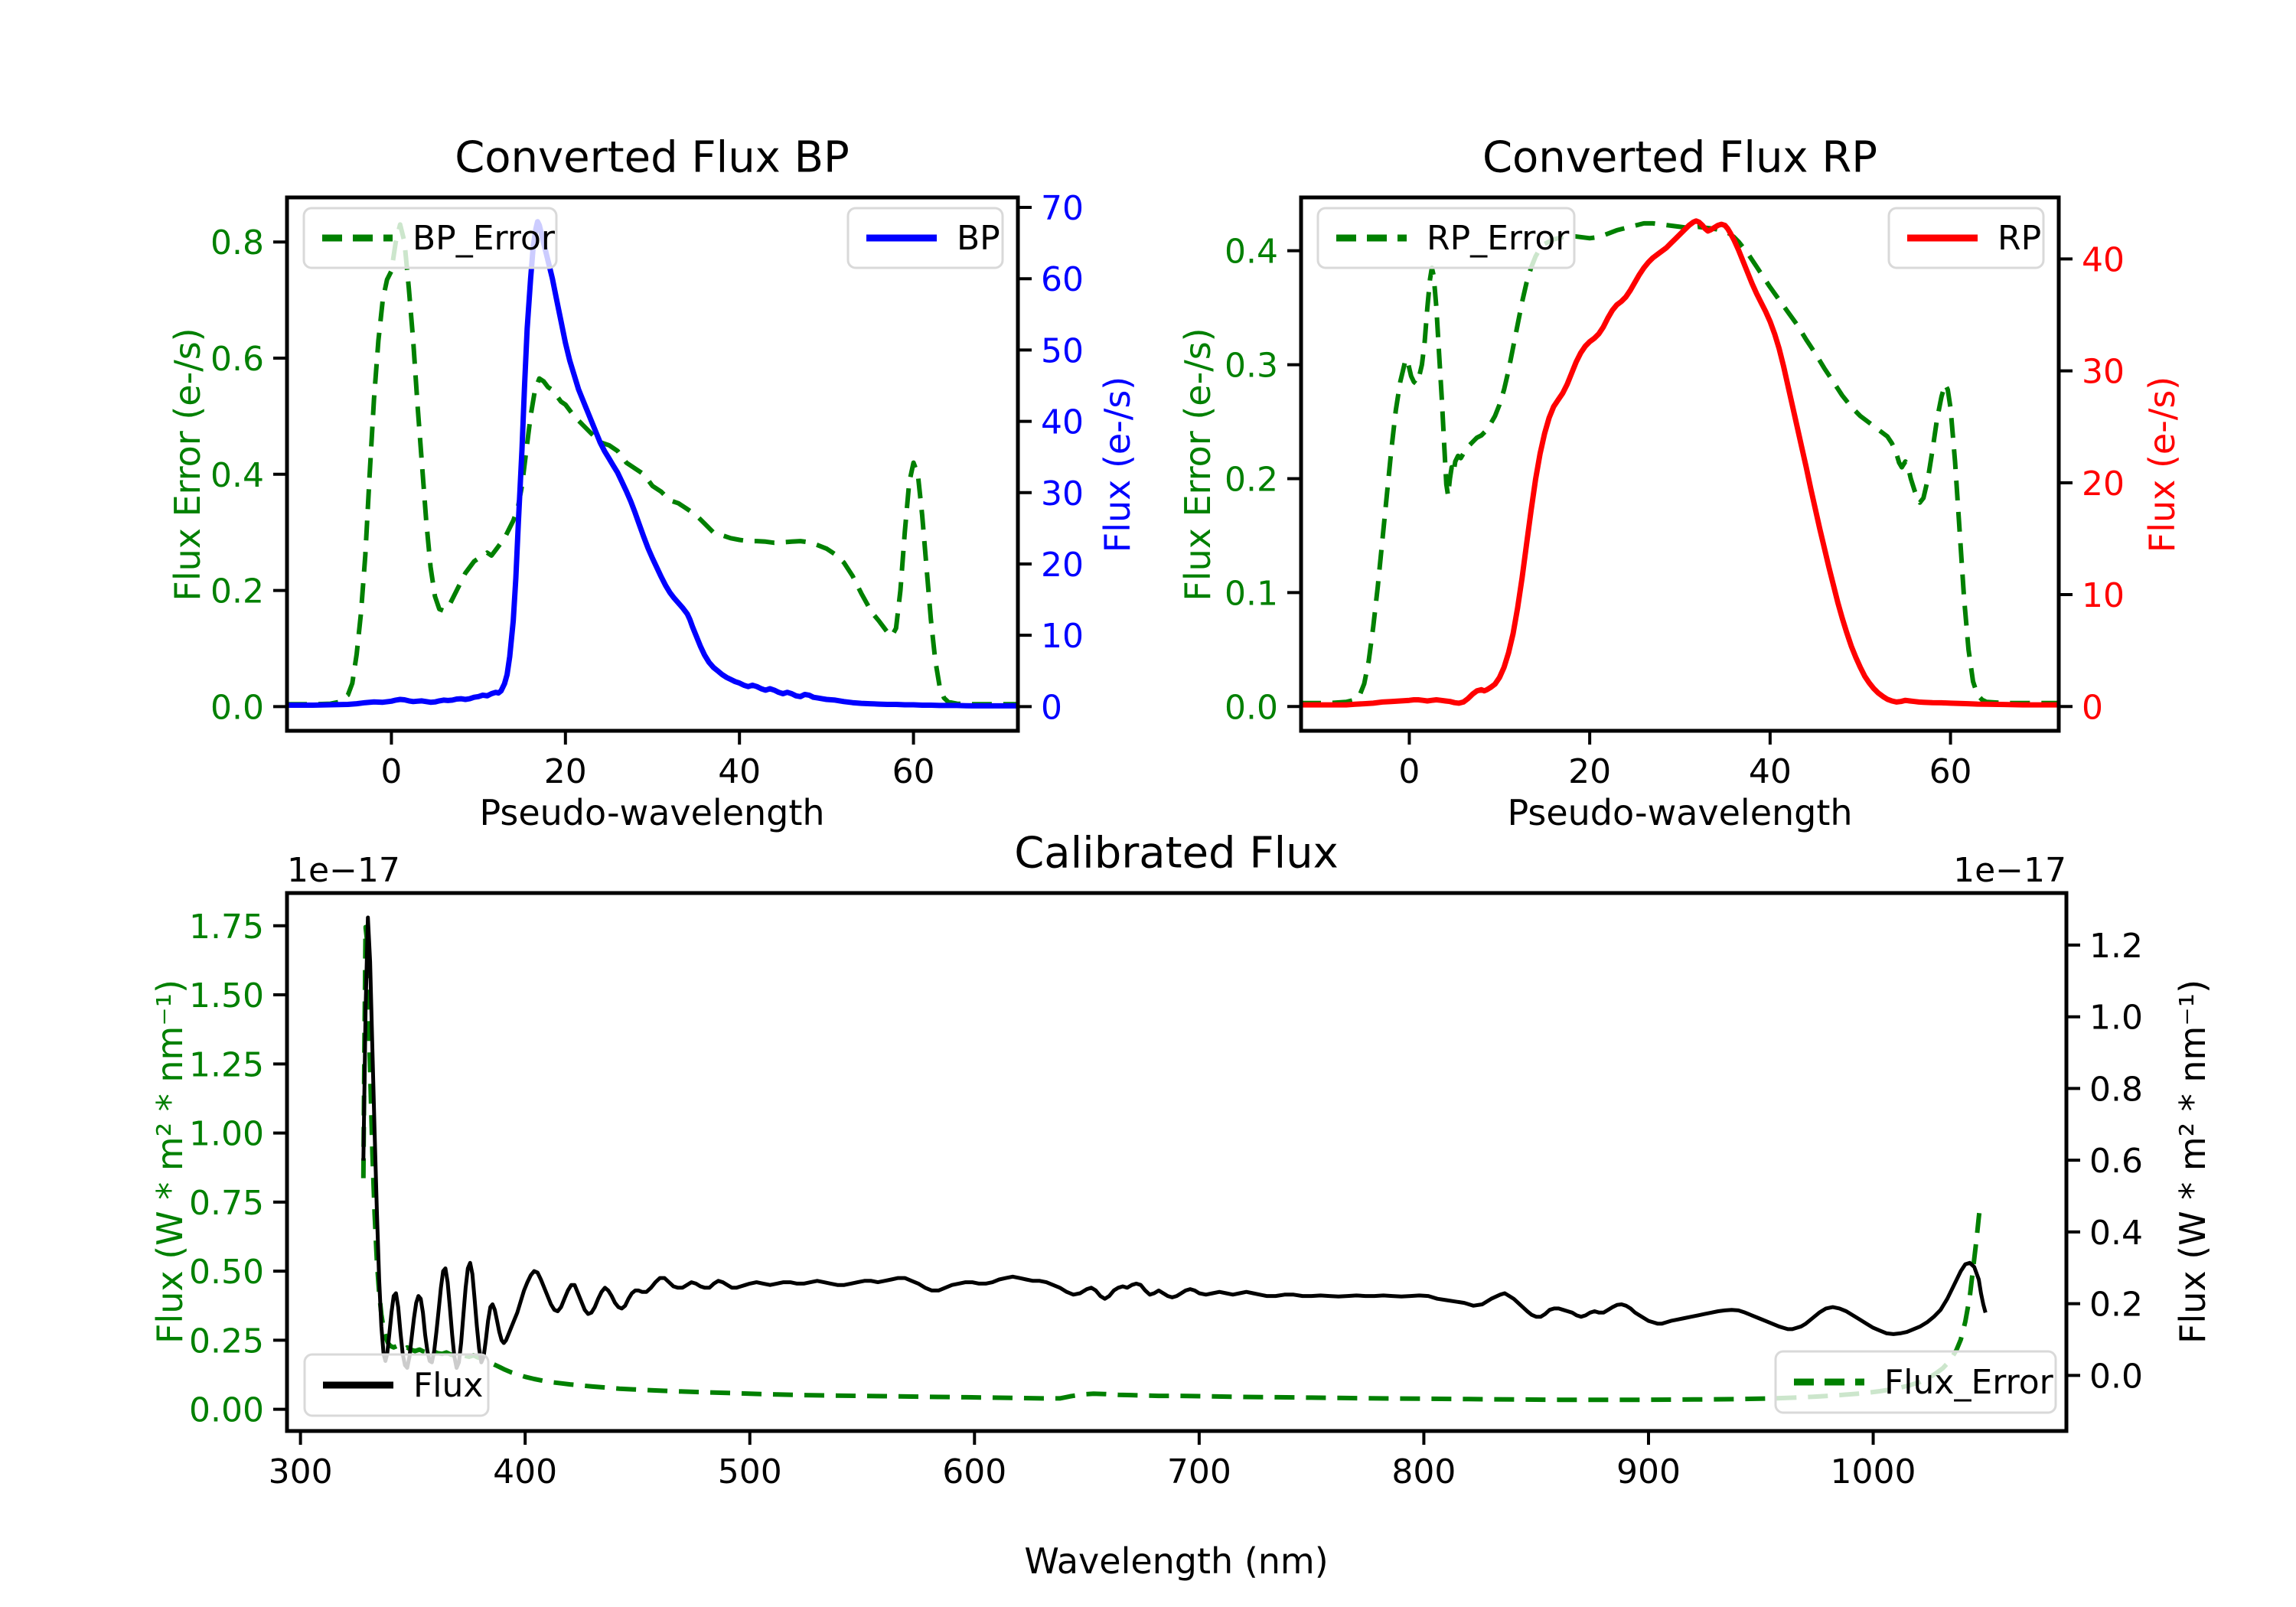  Describe the element at coordinates (1251, 366) in the screenshot. I see `y-tick-label: 0.3` at that location.